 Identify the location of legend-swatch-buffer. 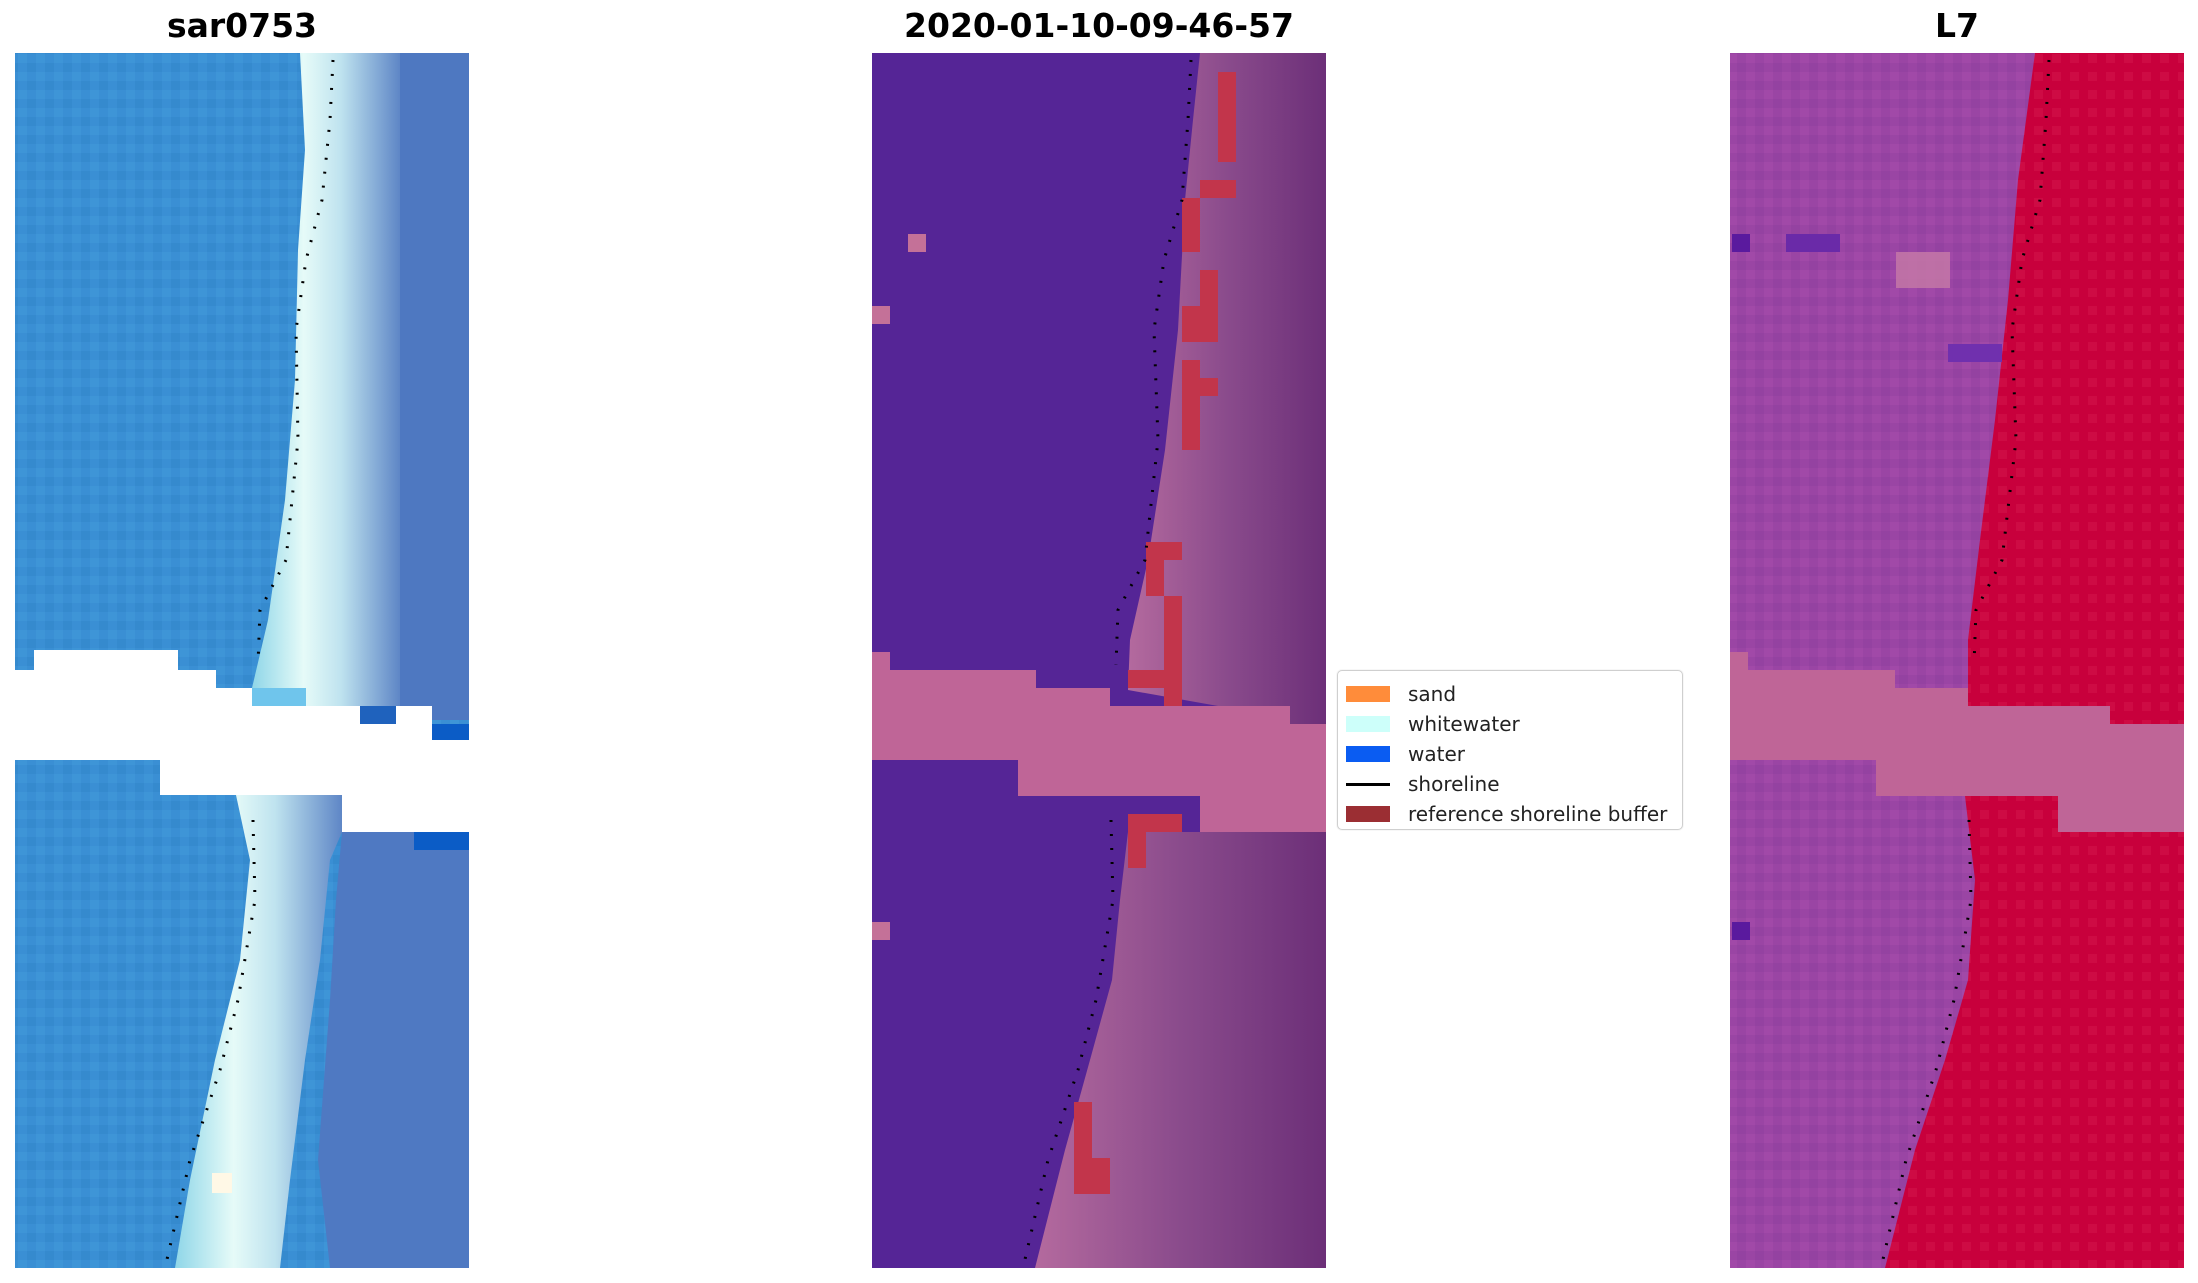
(1368, 814).